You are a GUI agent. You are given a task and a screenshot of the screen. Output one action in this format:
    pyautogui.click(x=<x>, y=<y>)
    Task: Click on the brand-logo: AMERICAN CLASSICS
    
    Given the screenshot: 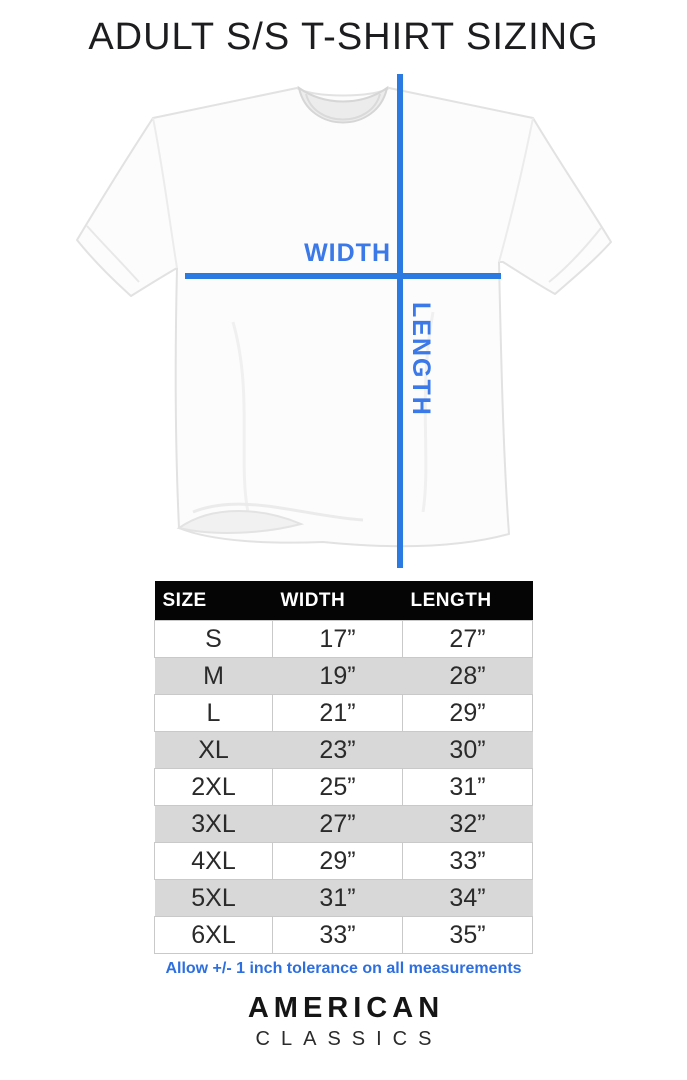 What is the action you would take?
    pyautogui.click(x=343, y=1021)
    